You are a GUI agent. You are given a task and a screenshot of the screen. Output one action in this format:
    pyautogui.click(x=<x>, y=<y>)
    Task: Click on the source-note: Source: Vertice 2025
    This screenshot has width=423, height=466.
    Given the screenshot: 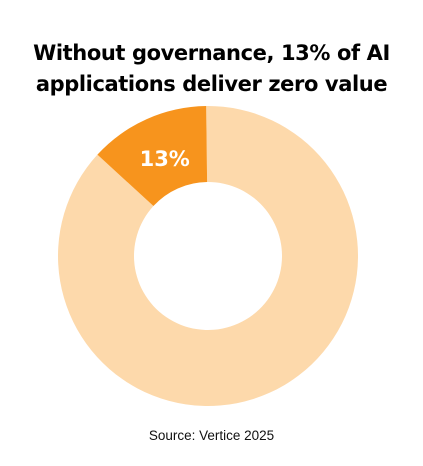 What is the action you would take?
    pyautogui.click(x=211, y=435)
    